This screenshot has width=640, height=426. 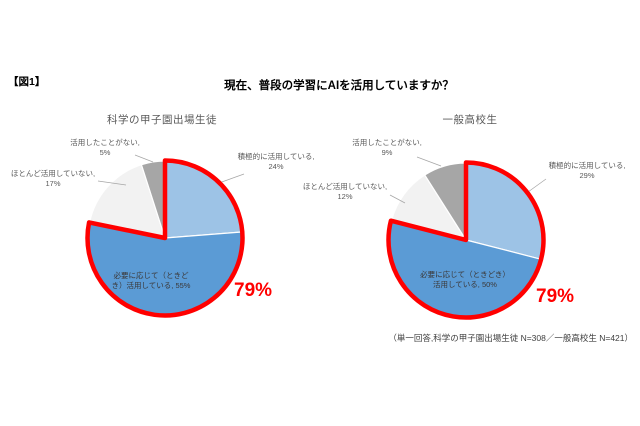 What do you see at coordinates (510, 338) in the screenshot?
I see `survey-note: （単一回答,科学の甲子園出場生徒 N=308／一般高校生 N=421）` at bounding box center [510, 338].